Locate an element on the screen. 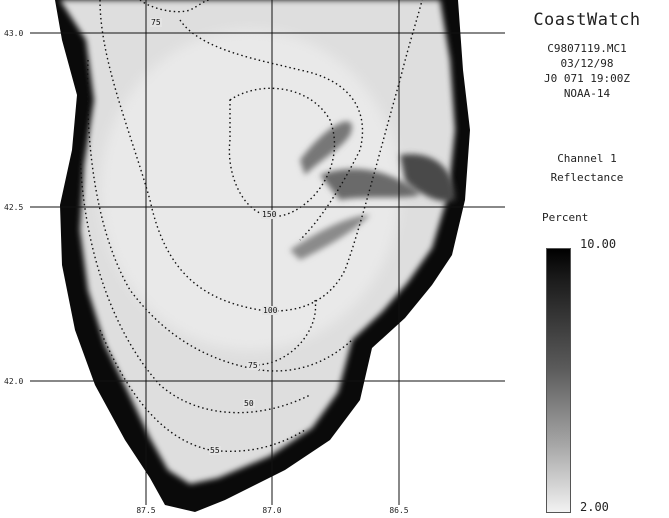  channel-label: Channel 1 is located at coordinates (587, 158).